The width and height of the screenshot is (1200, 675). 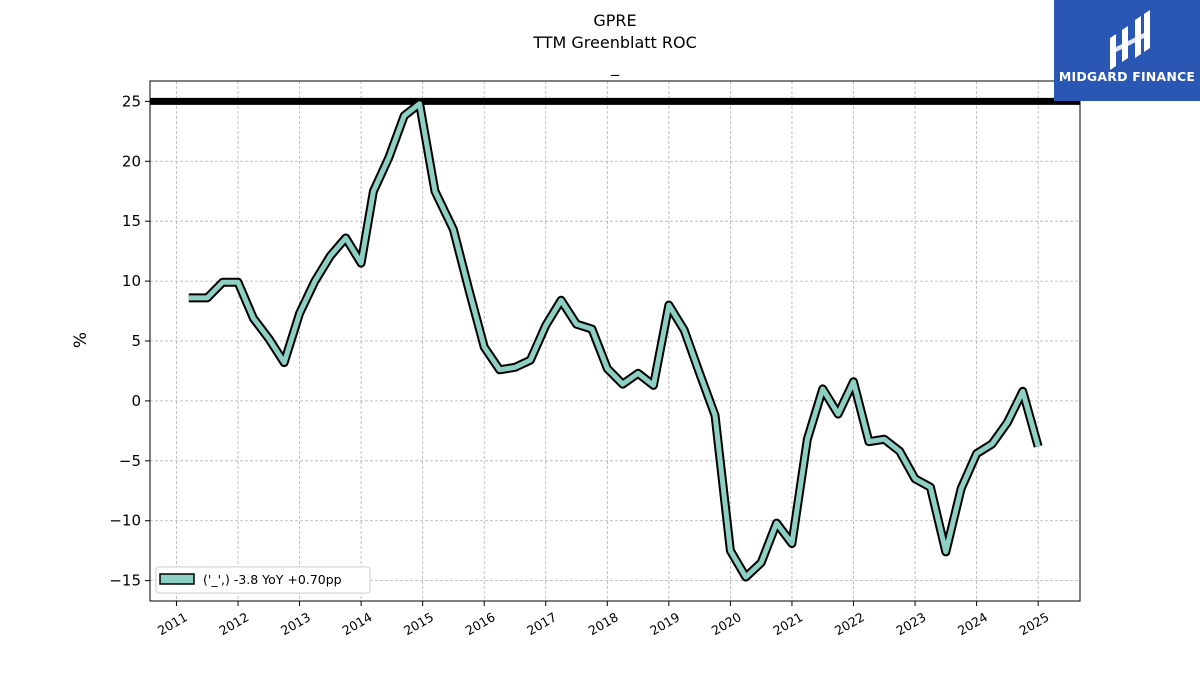 What do you see at coordinates (177, 579) in the screenshot?
I see `legend-swatch` at bounding box center [177, 579].